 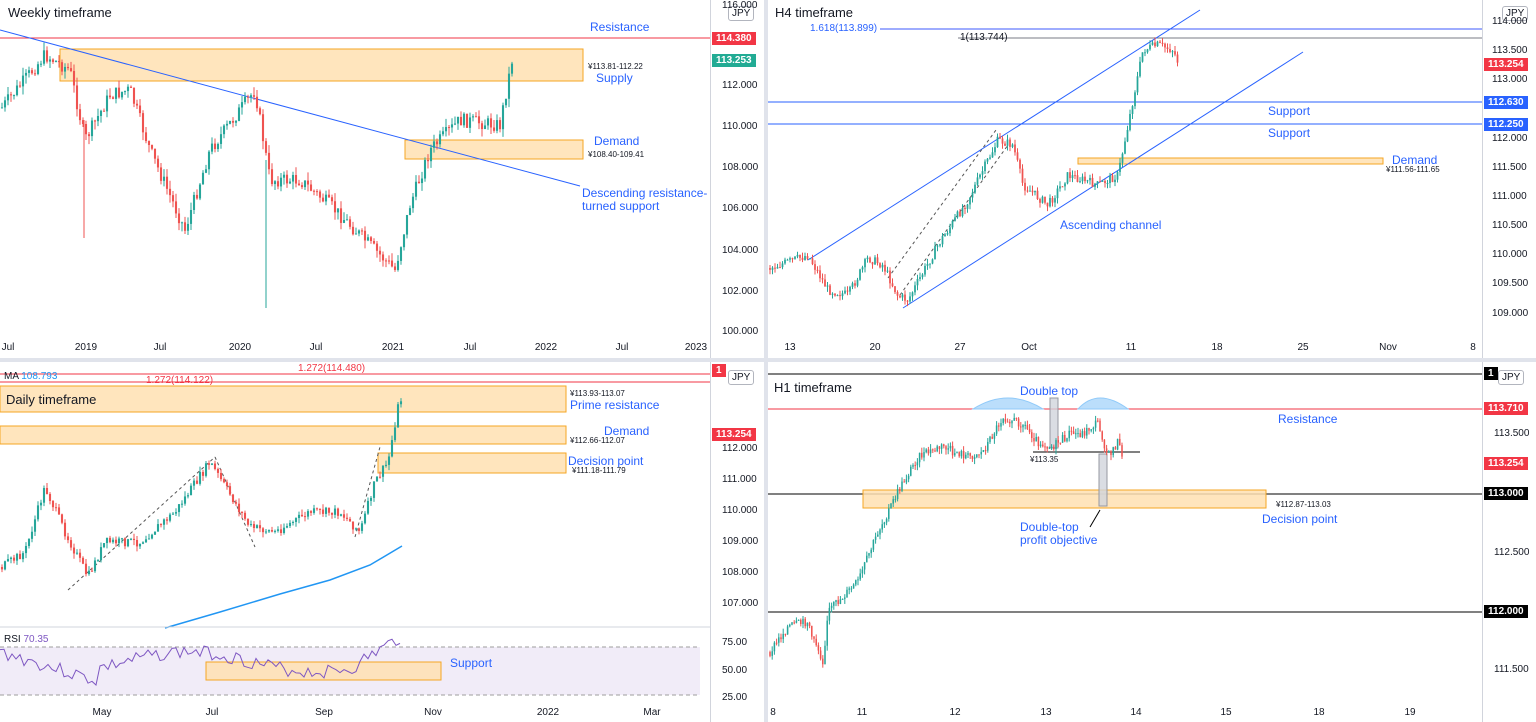 I want to click on h4-demand-range: ¥111.56-111.65, so click(x=1413, y=169).